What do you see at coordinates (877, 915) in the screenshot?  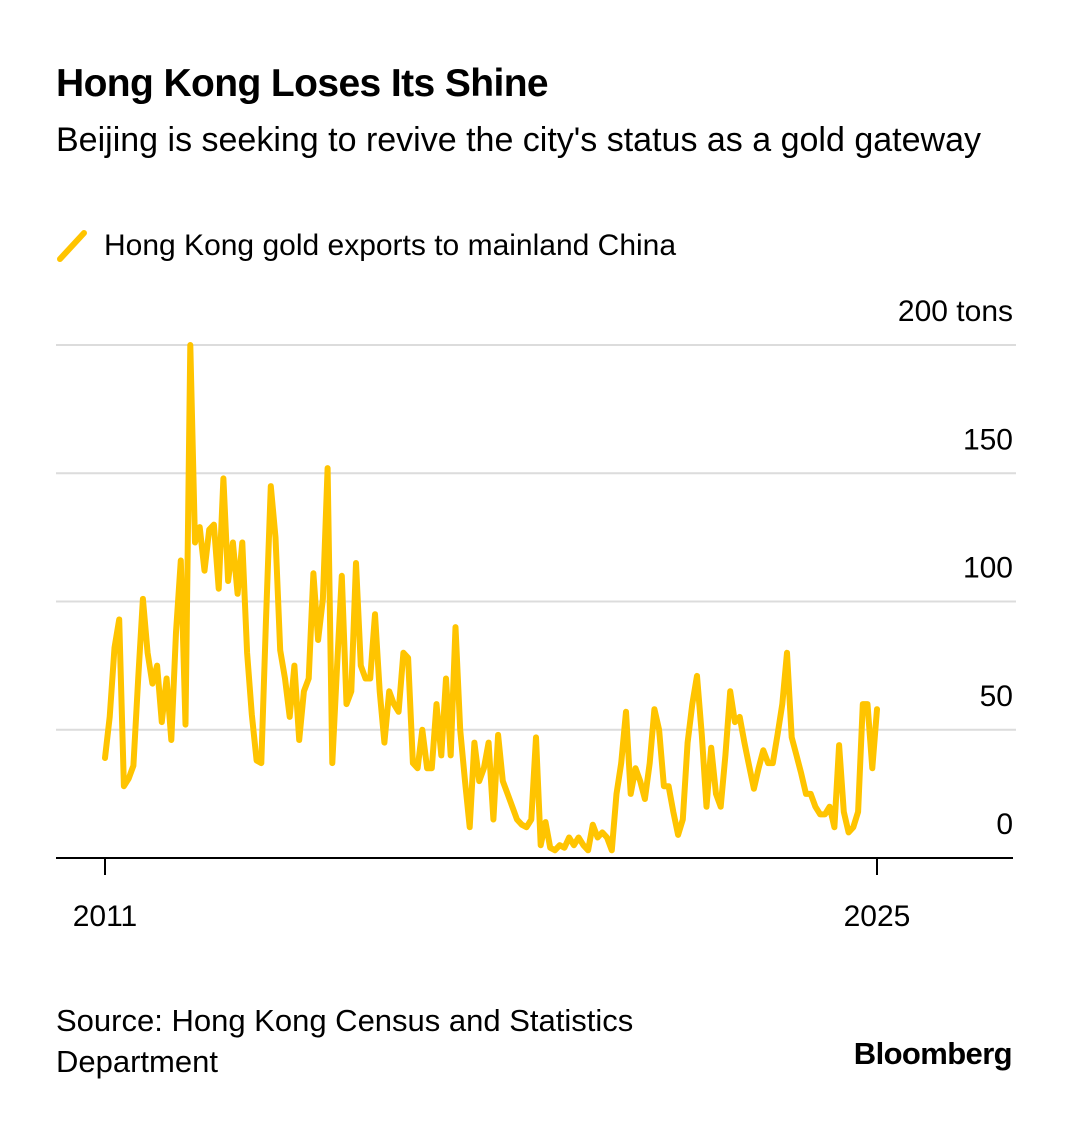 I see `x-tick-label: 2025` at bounding box center [877, 915].